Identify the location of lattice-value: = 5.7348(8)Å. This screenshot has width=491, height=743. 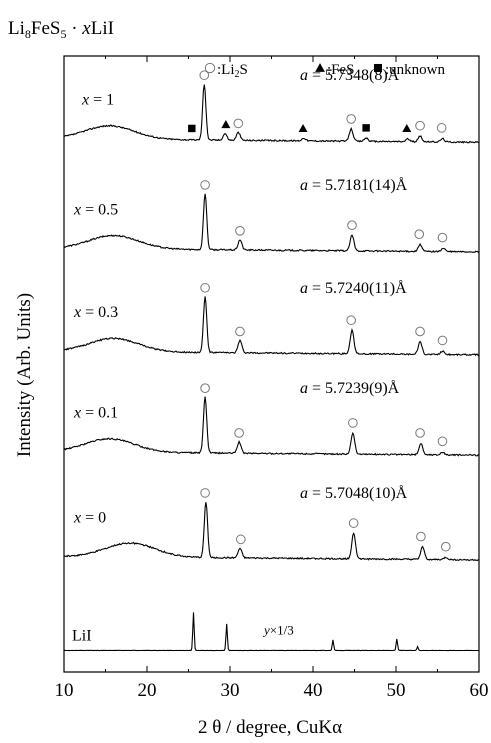
(354, 75).